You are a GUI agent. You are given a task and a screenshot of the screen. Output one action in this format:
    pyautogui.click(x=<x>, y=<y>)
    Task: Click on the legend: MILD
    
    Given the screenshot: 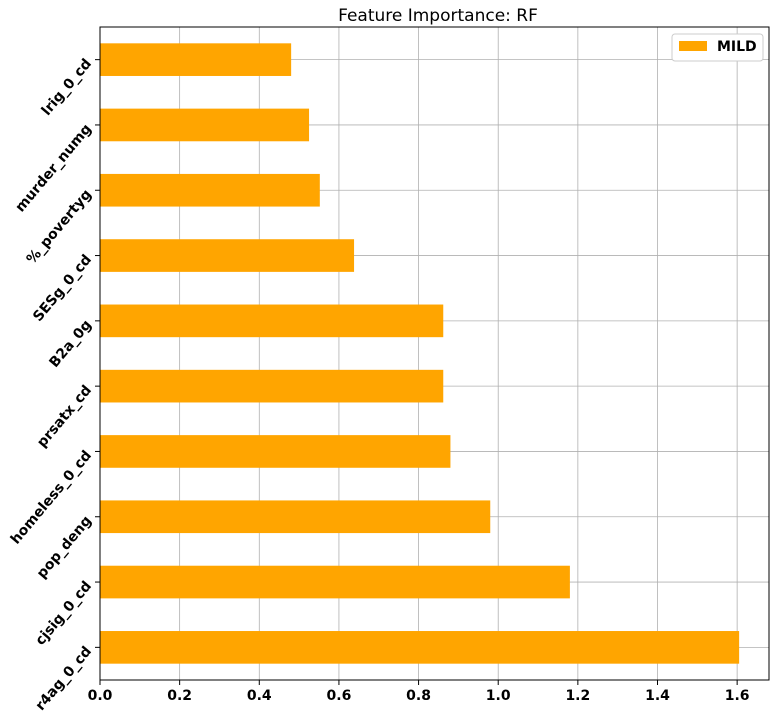 What is the action you would take?
    pyautogui.click(x=717, y=47)
    